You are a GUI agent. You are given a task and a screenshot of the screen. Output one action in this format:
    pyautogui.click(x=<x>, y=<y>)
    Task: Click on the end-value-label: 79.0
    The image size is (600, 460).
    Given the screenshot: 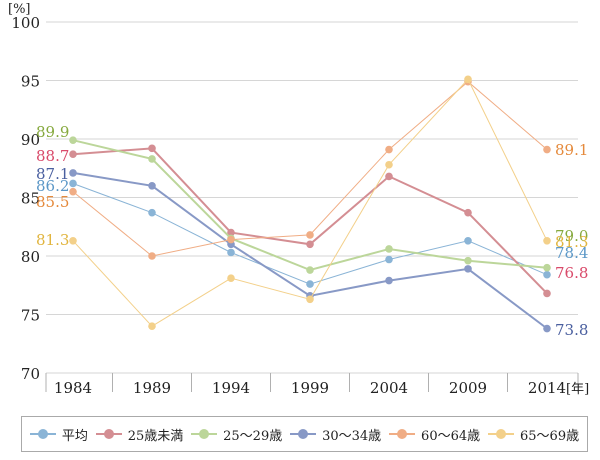 What is the action you would take?
    pyautogui.click(x=571, y=236)
    